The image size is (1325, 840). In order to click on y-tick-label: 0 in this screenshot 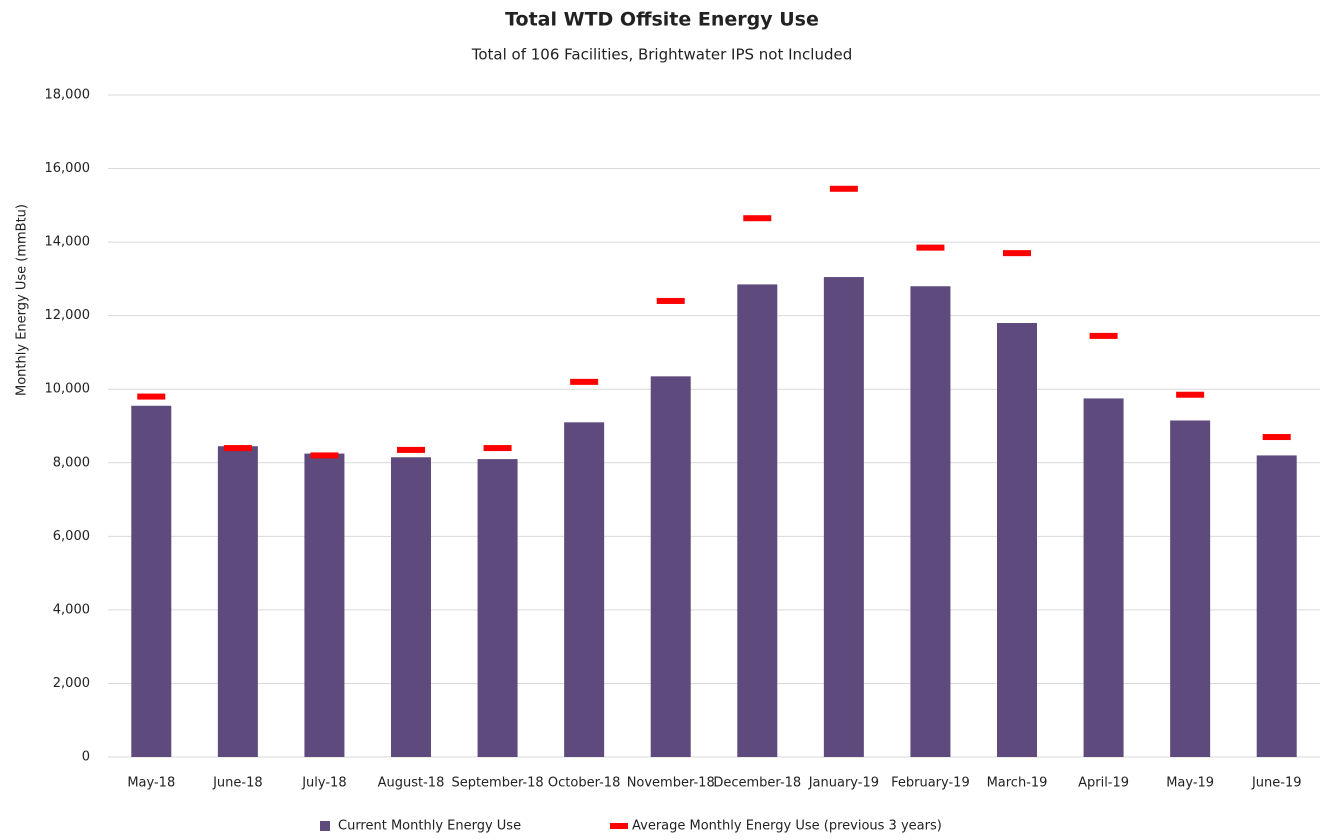, I will do `click(86, 757)`.